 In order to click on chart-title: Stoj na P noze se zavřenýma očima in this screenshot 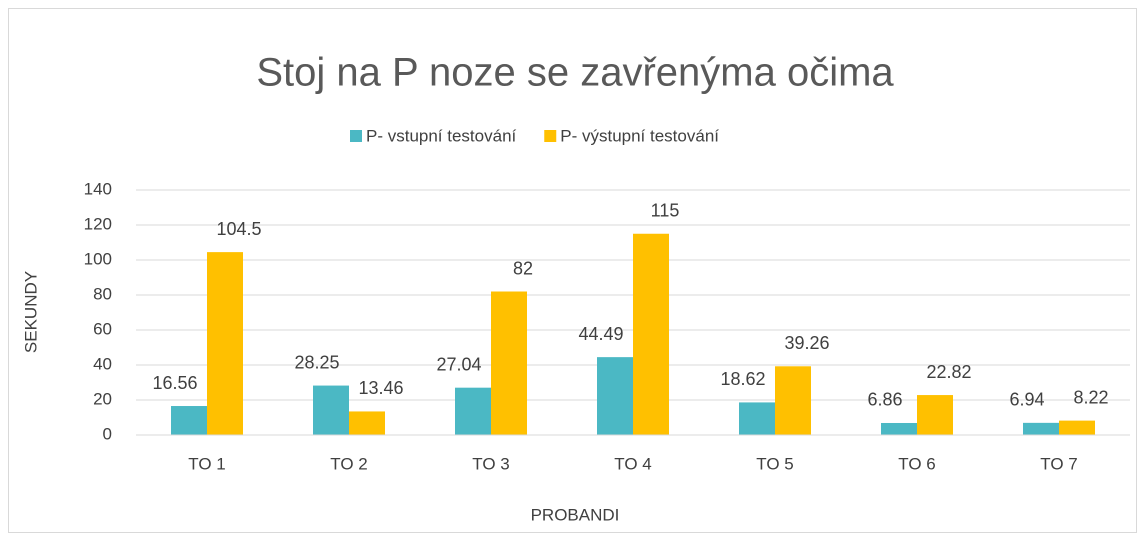, I will do `click(575, 73)`.